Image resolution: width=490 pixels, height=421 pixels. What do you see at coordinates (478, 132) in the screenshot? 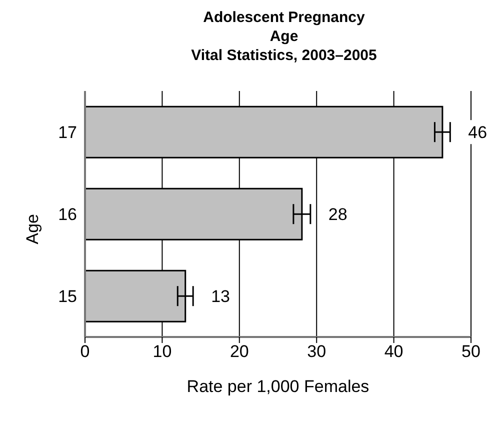
I see `data-label: 46` at bounding box center [478, 132].